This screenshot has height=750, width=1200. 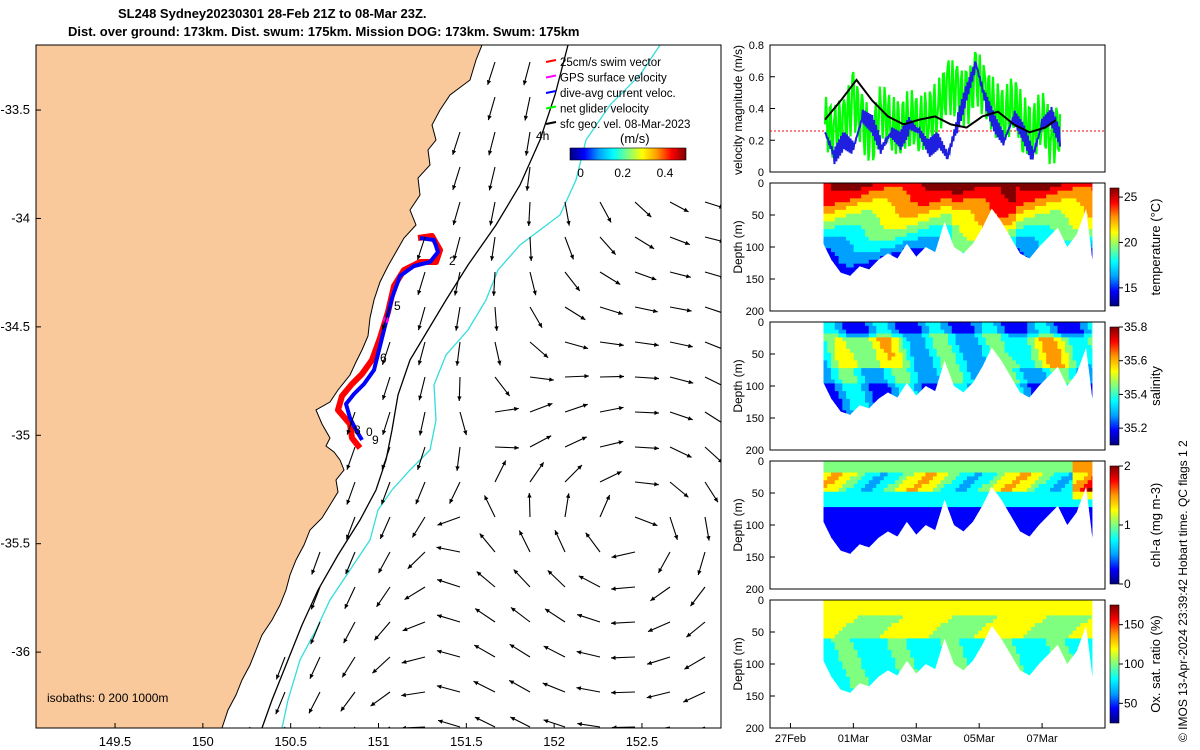 What do you see at coordinates (940, 106) in the screenshot?
I see `velocity-line` at bounding box center [940, 106].